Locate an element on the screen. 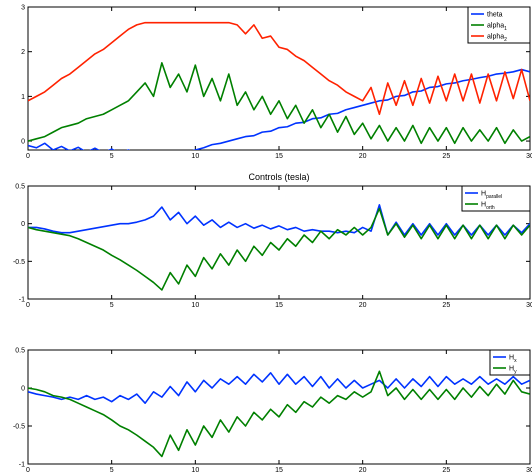 The height and width of the screenshot is (474, 532). legend-label-sub: orth is located at coordinates (490, 208).